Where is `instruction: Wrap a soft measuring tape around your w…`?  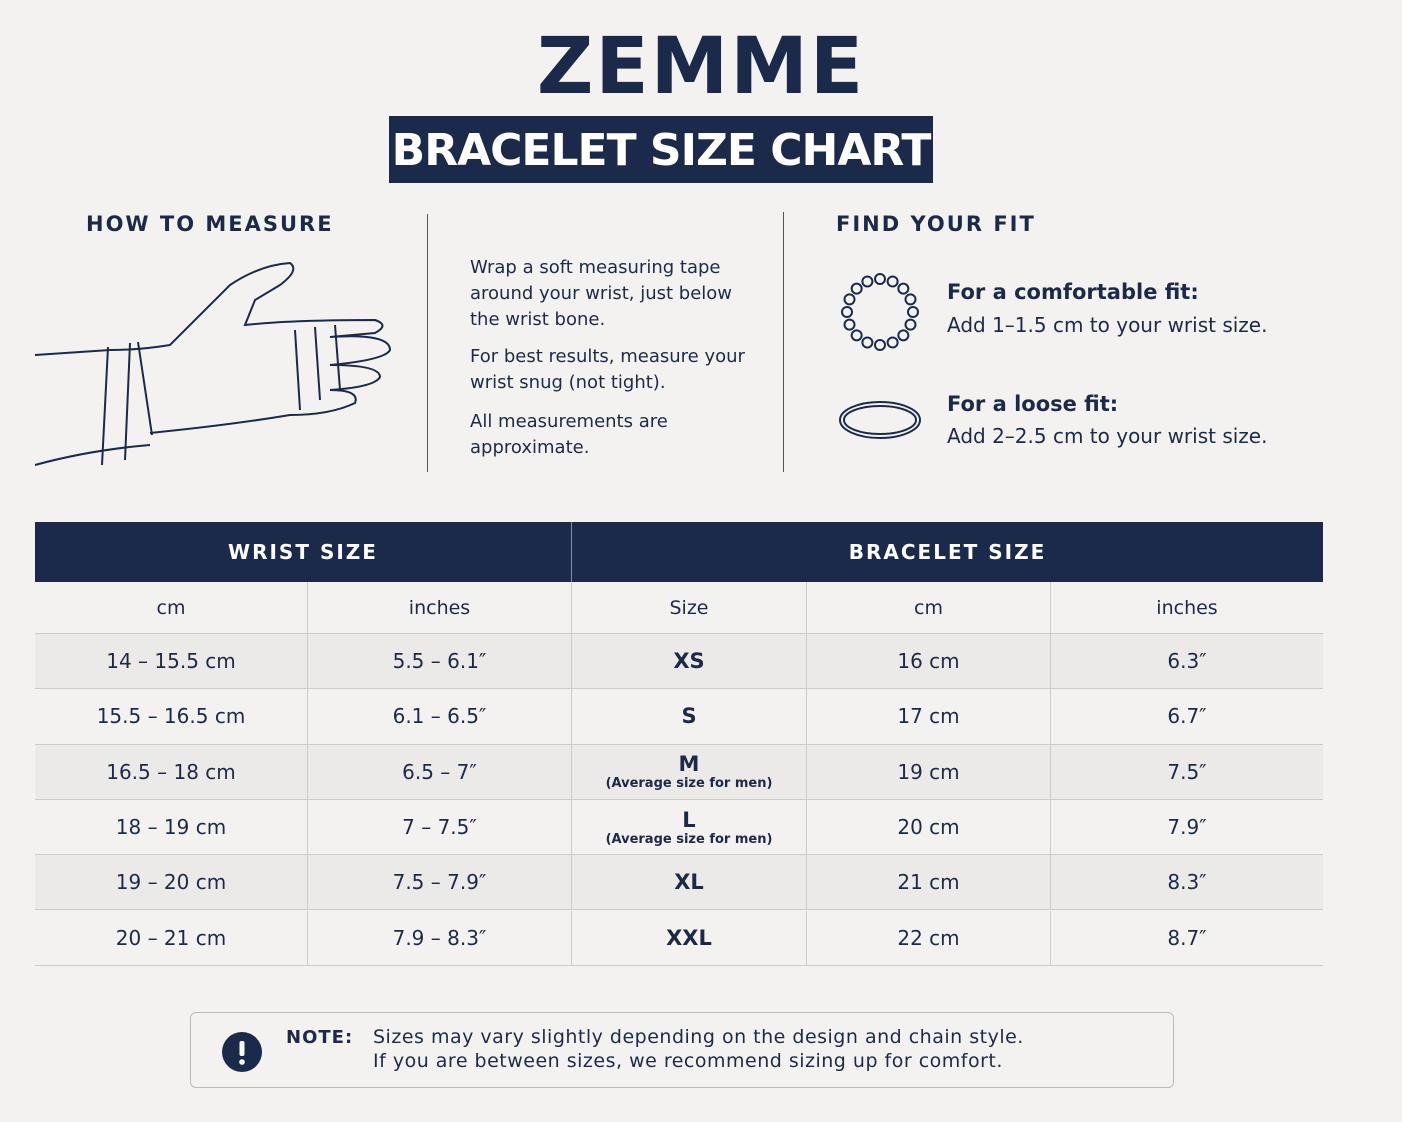 instruction: Wrap a soft measuring tape around your w… is located at coordinates (601, 293).